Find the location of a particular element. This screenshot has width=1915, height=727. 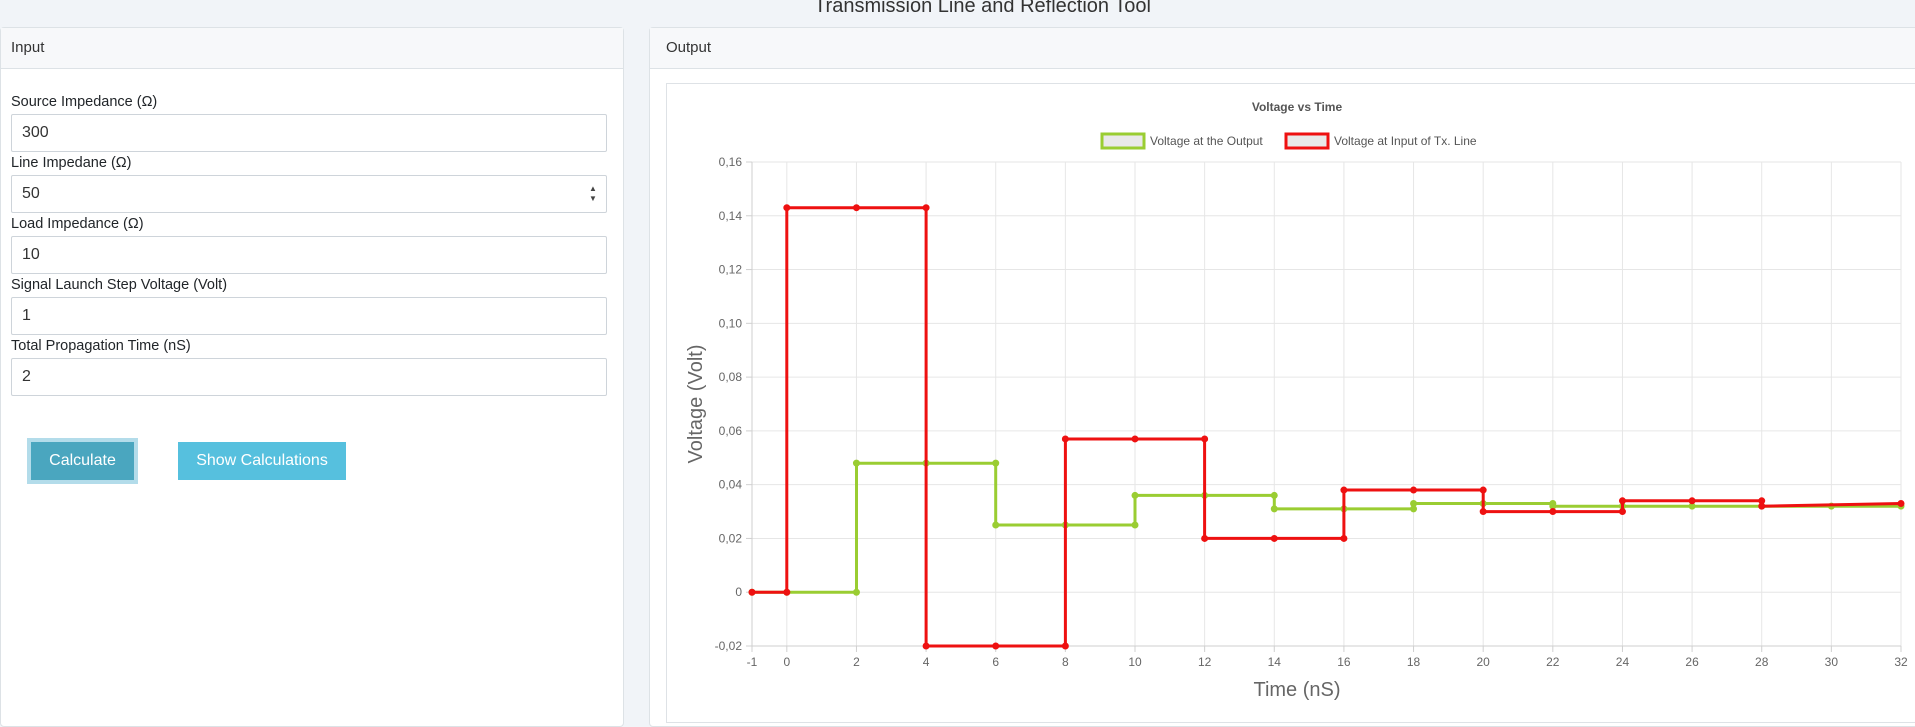

x-tick-label: 18 is located at coordinates (1414, 662).